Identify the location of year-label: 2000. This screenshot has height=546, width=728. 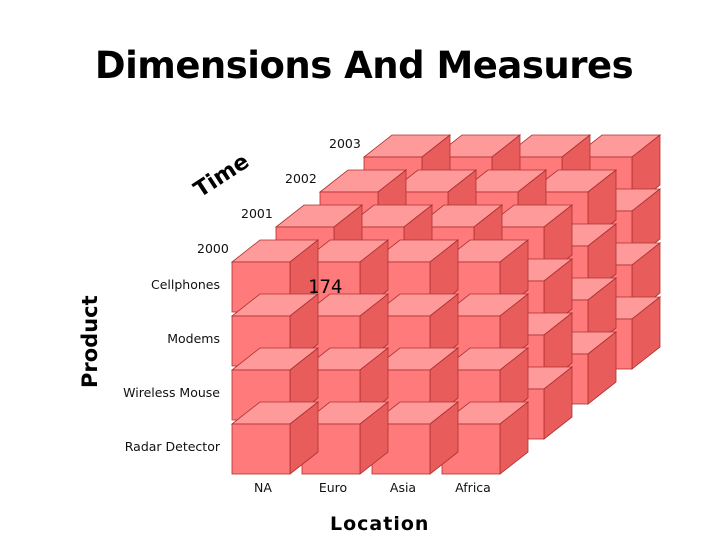
(213, 248).